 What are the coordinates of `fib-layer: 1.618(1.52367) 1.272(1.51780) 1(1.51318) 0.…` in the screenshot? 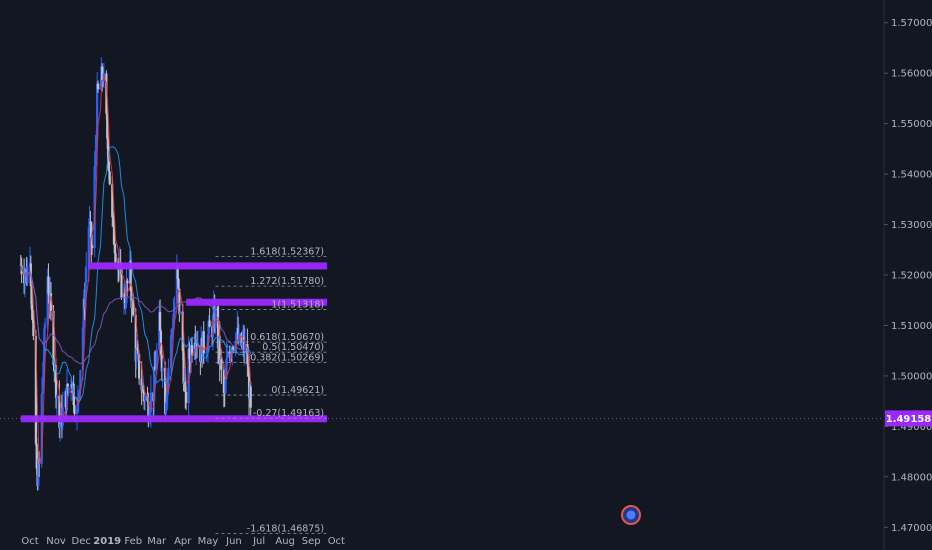 It's located at (271, 390).